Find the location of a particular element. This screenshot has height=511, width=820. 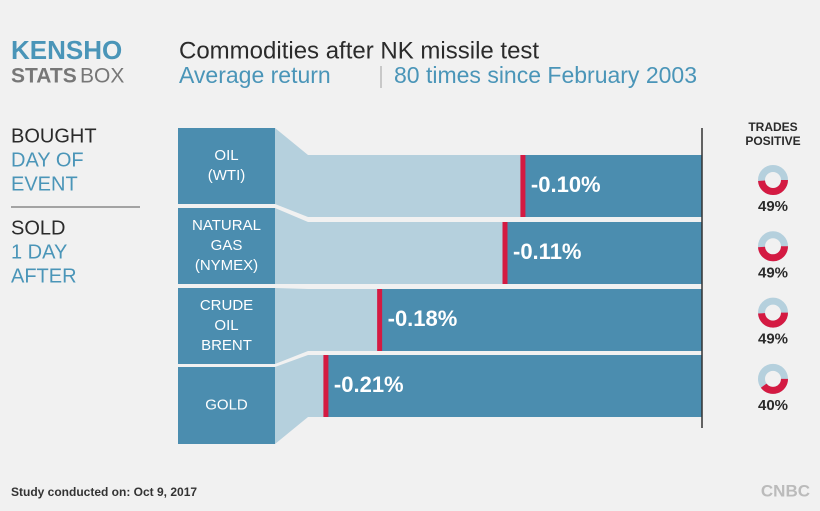

footer-source: CNBC is located at coordinates (785, 490).